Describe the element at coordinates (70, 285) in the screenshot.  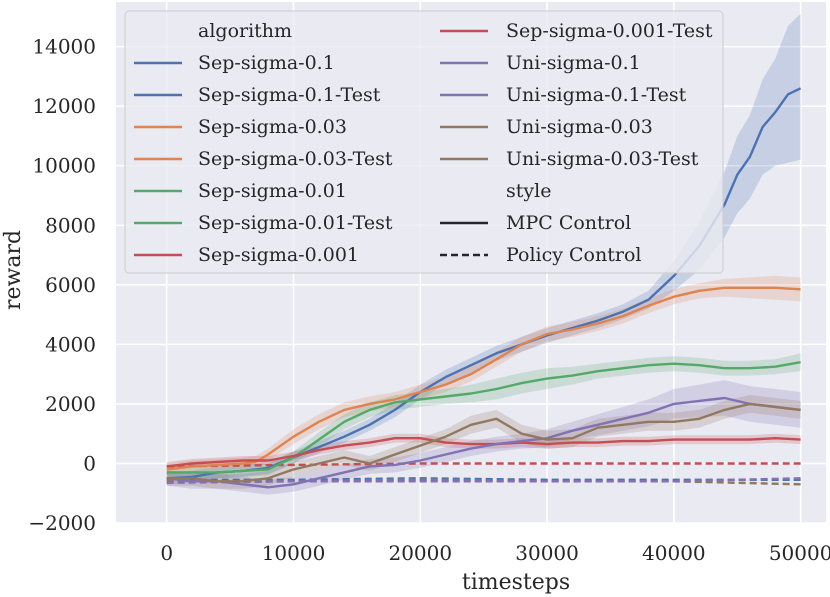
I see `y-tick-label: 6000` at that location.